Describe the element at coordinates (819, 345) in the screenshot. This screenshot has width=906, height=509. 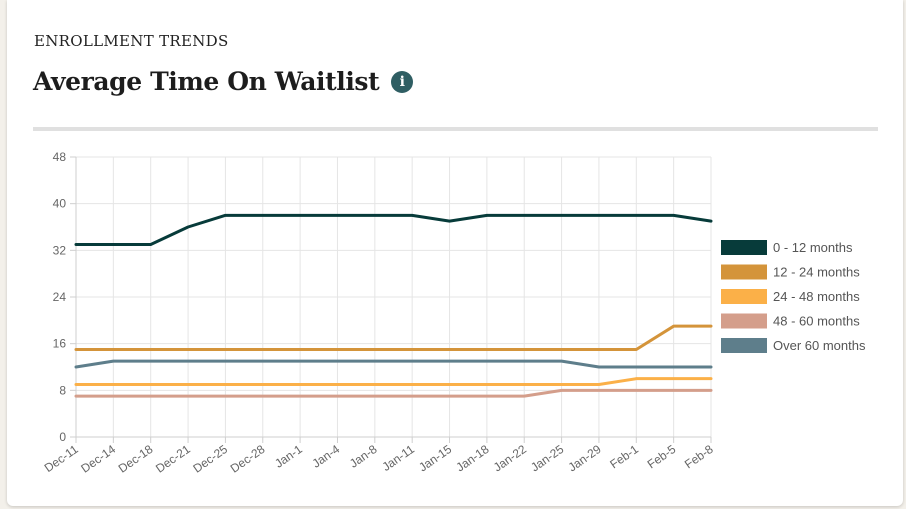
I see `legend-label-4: Over 60 months` at that location.